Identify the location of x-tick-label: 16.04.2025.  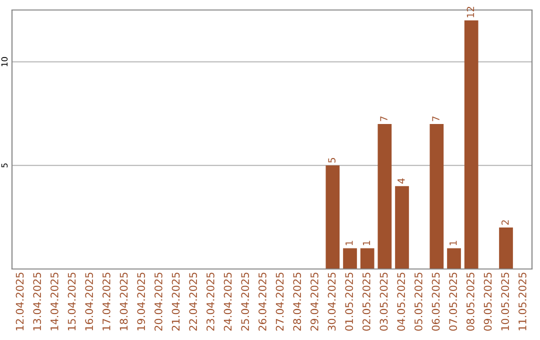
(89, 301).